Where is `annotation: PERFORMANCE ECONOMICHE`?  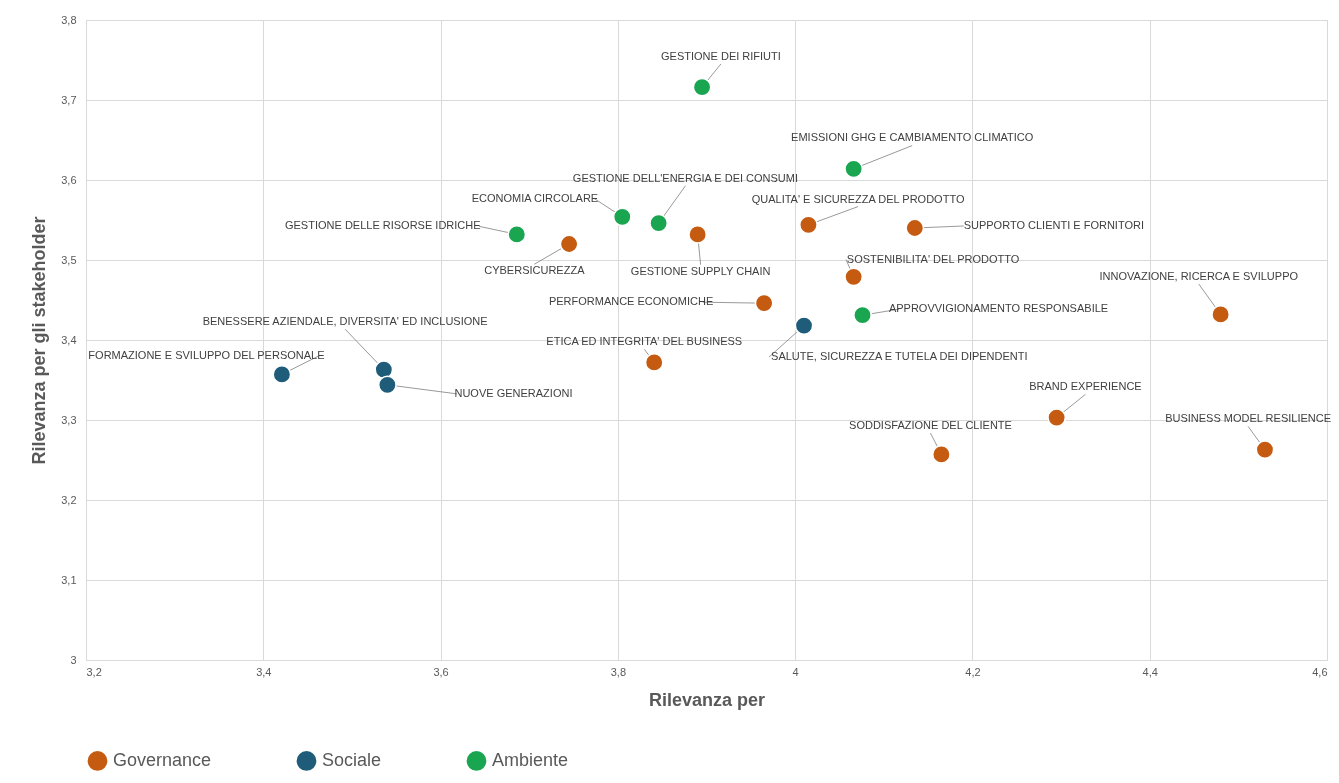 annotation: PERFORMANCE ECONOMICHE is located at coordinates (631, 301).